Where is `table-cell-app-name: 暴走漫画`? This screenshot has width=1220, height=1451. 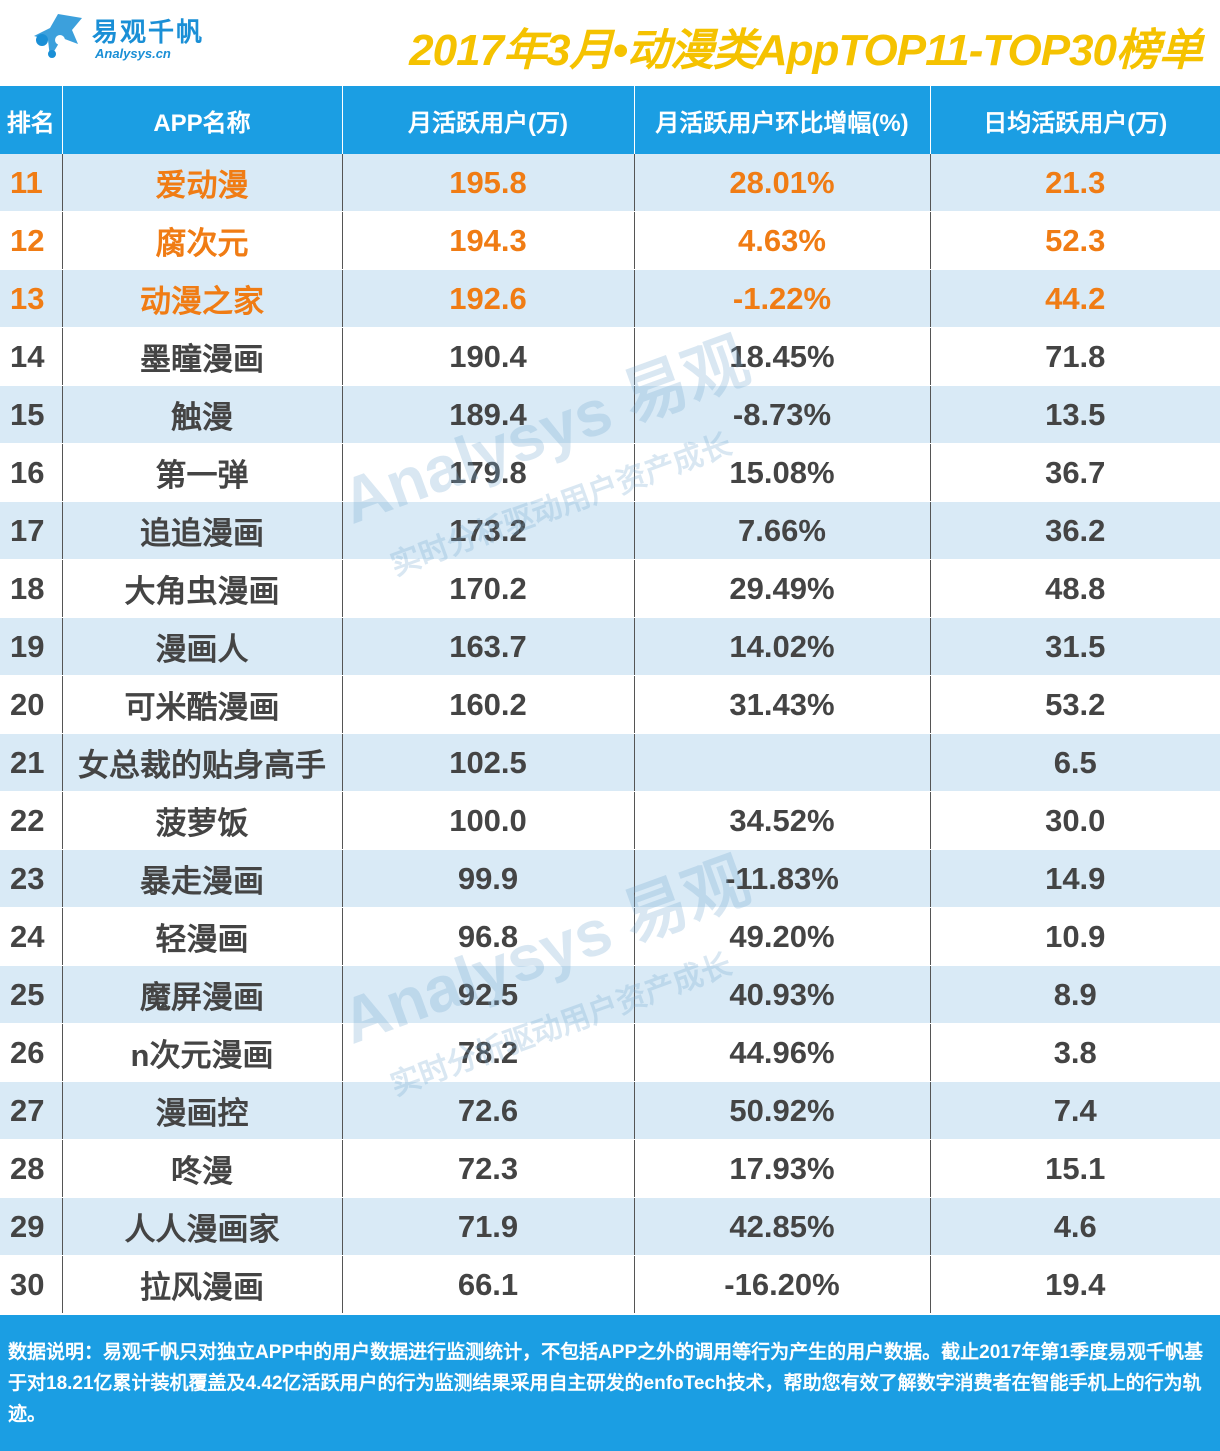
table-cell-app-name: 暴走漫画 is located at coordinates (202, 878).